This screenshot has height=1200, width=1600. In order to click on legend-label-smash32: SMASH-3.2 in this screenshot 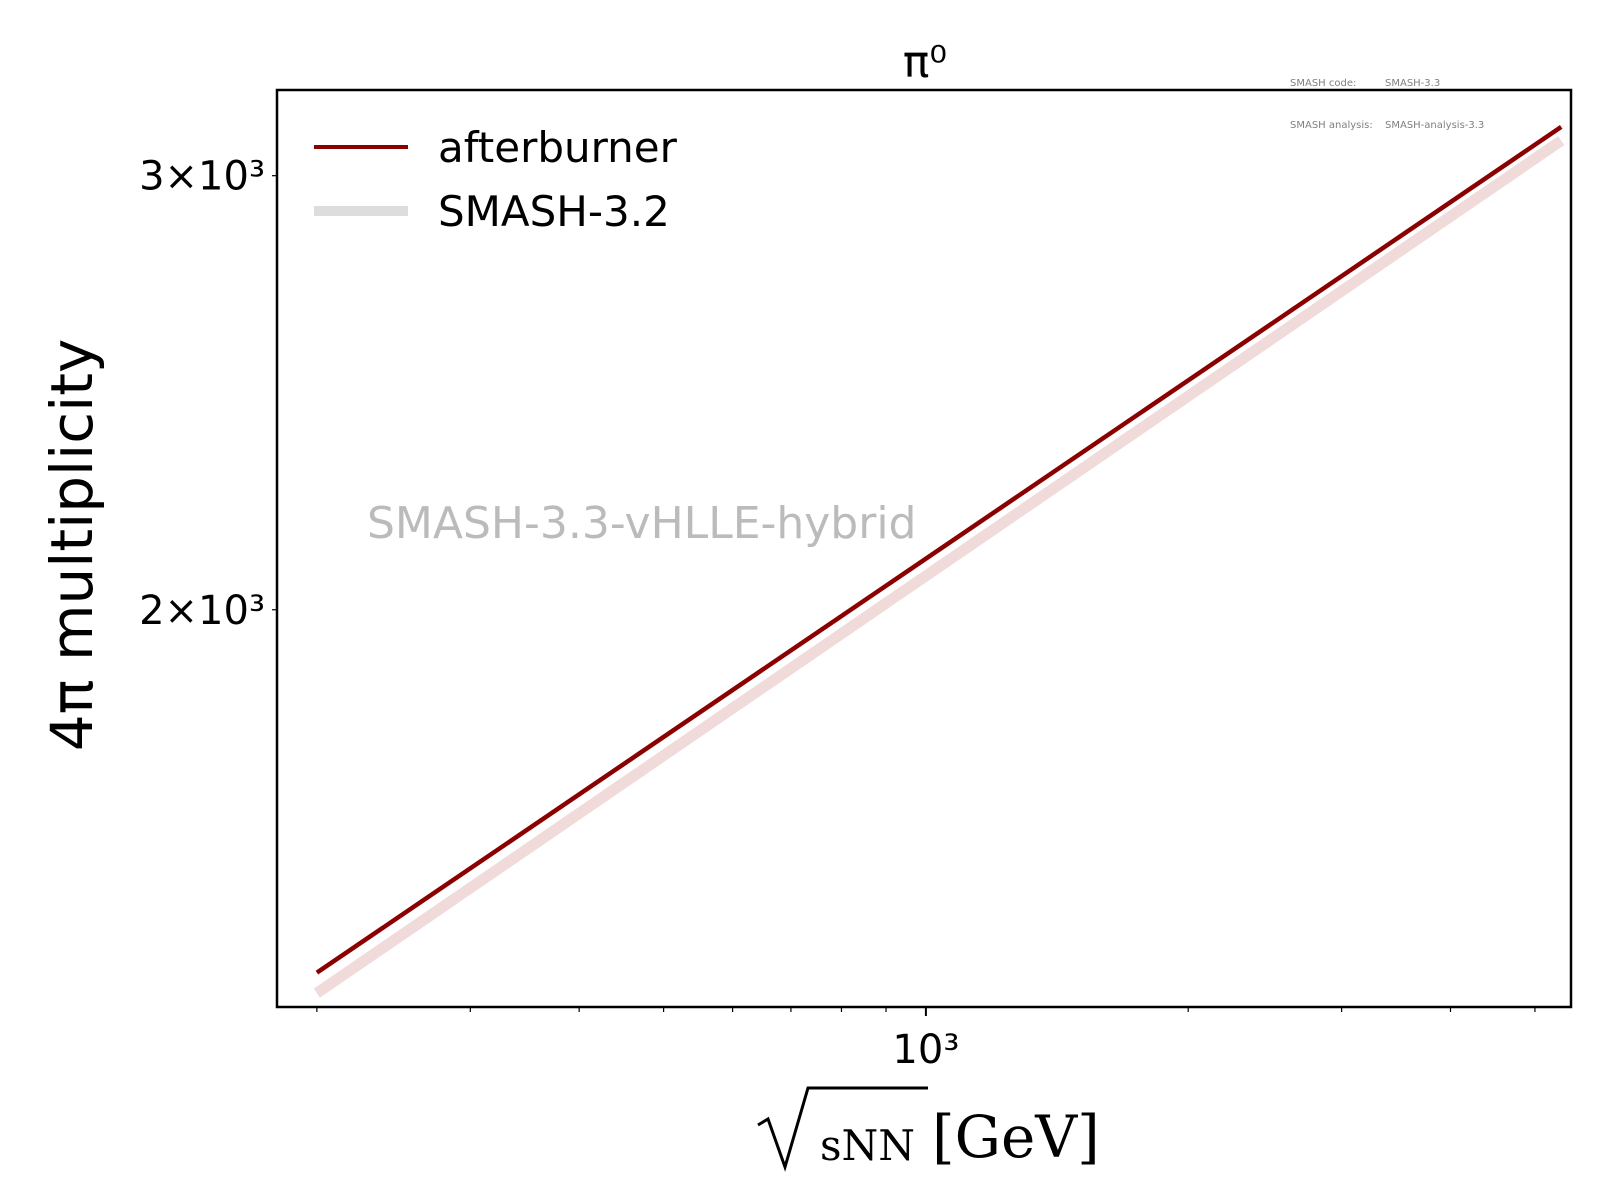, I will do `click(554, 211)`.